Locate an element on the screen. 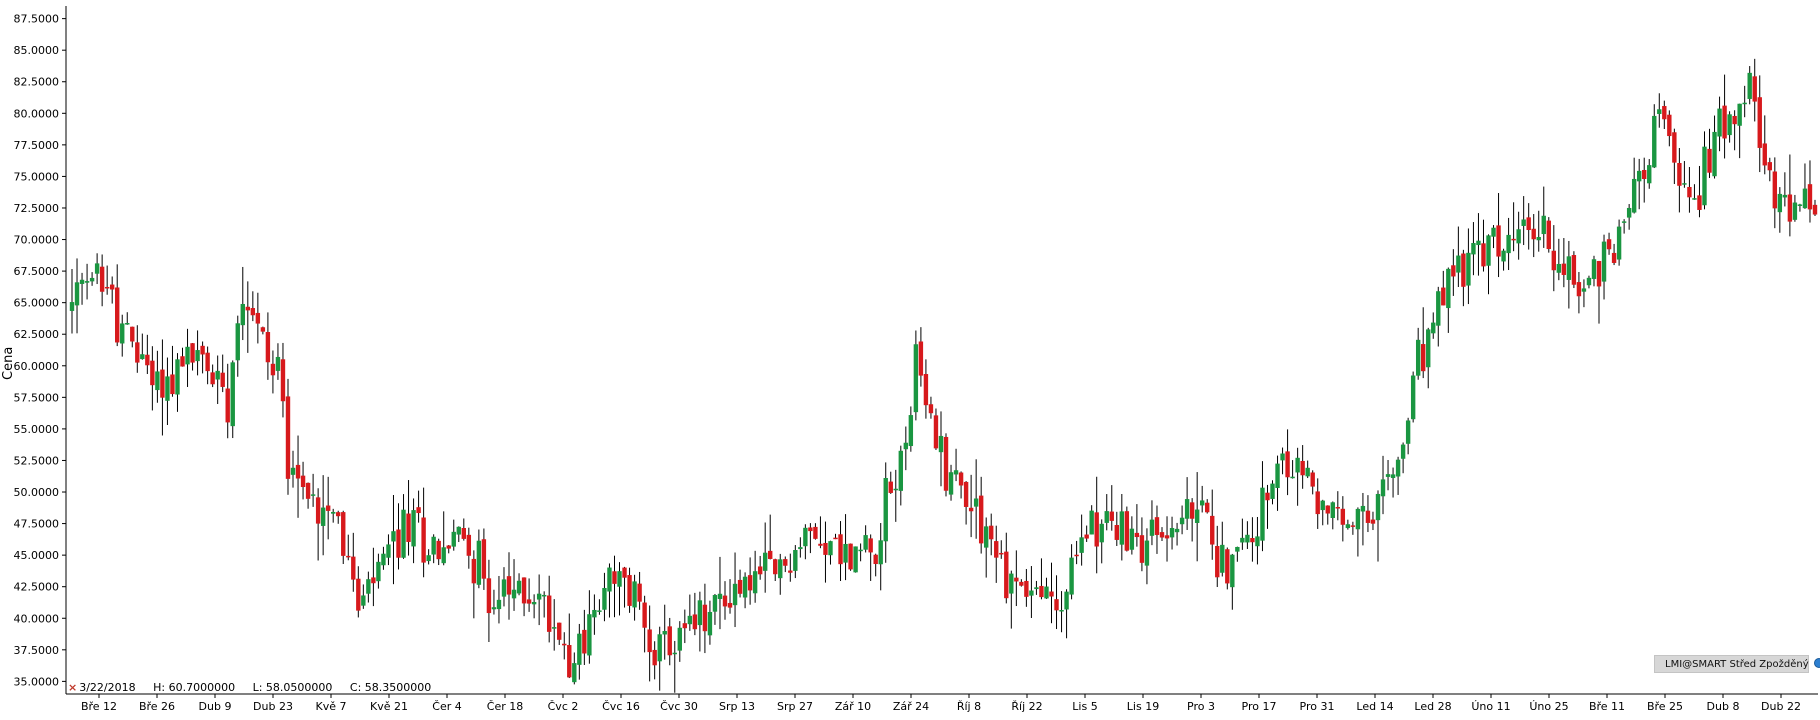 The height and width of the screenshot is (720, 1820). y-tick-label: 85.0000 is located at coordinates (37, 50).